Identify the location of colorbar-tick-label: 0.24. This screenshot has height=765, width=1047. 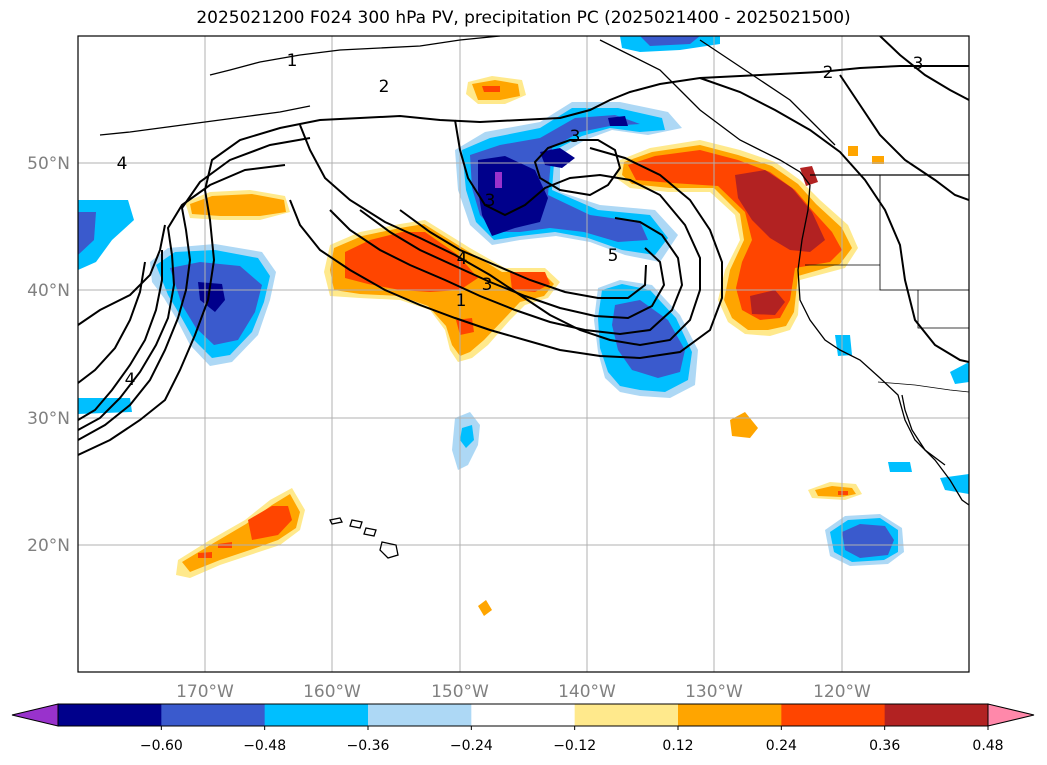
(781, 746).